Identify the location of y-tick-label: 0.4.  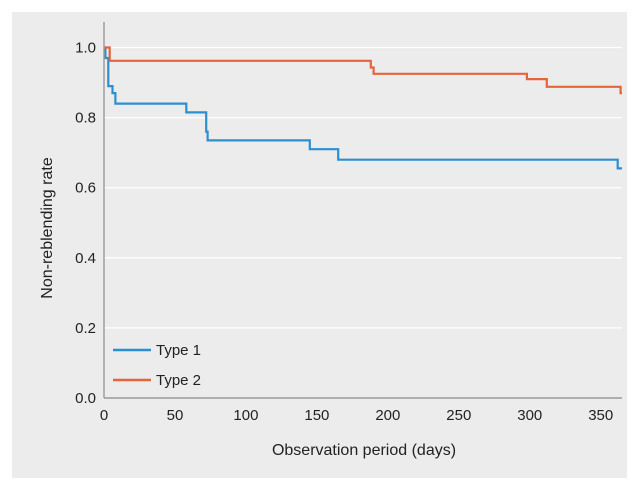
(85, 258).